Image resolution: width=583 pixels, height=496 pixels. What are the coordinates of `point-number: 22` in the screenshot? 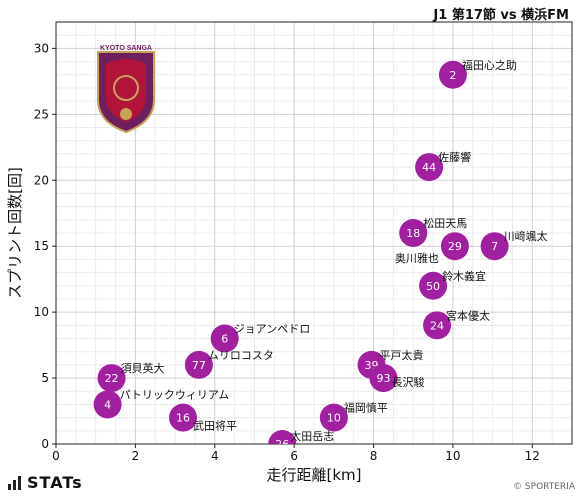 It's located at (112, 378).